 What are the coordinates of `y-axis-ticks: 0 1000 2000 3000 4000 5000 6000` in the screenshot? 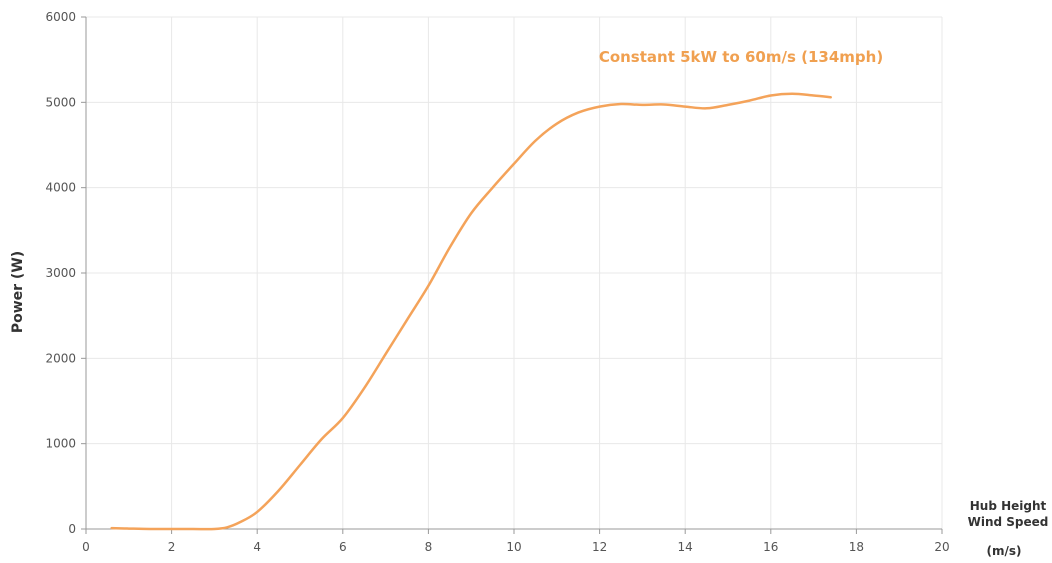 It's located at (65, 273).